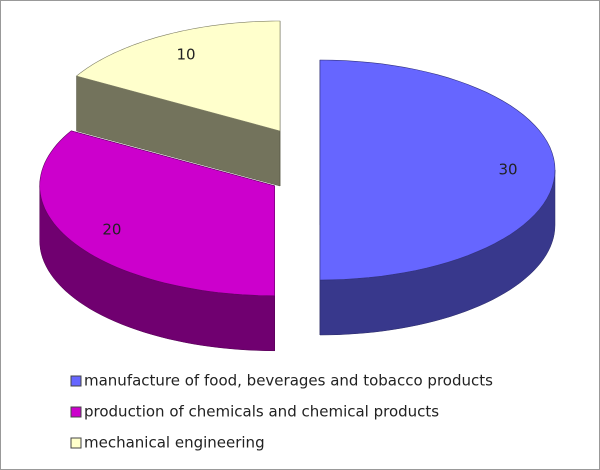 Image resolution: width=600 pixels, height=470 pixels. Describe the element at coordinates (111, 229) in the screenshot. I see `data-label: 20` at that location.